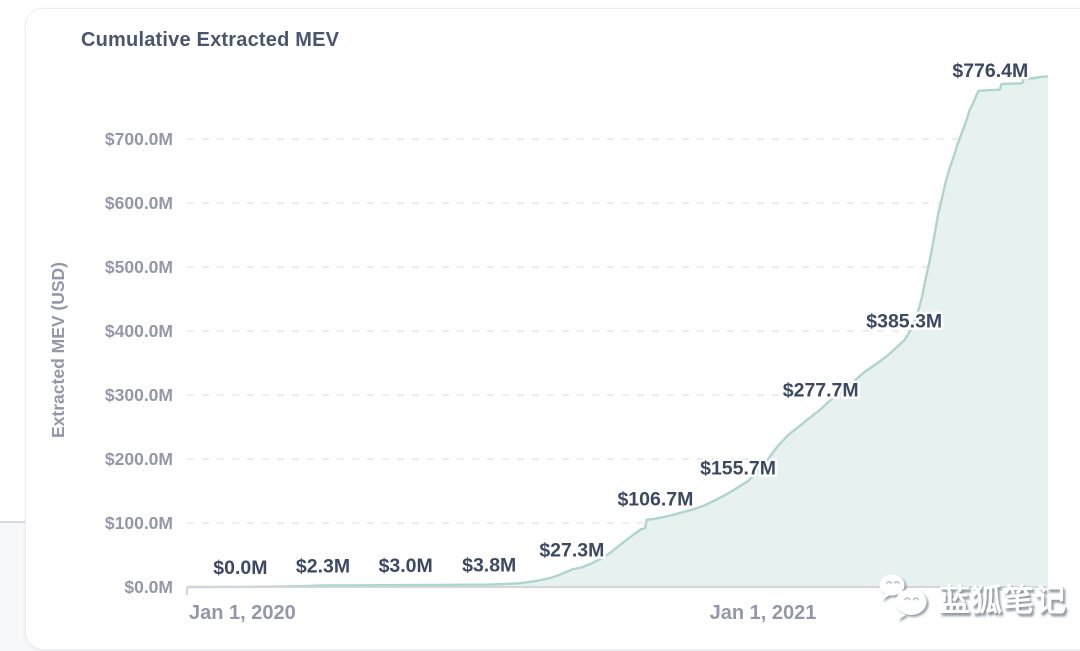 This screenshot has width=1080, height=651. What do you see at coordinates (139, 203) in the screenshot?
I see `y-tick-label: $600.0M` at bounding box center [139, 203].